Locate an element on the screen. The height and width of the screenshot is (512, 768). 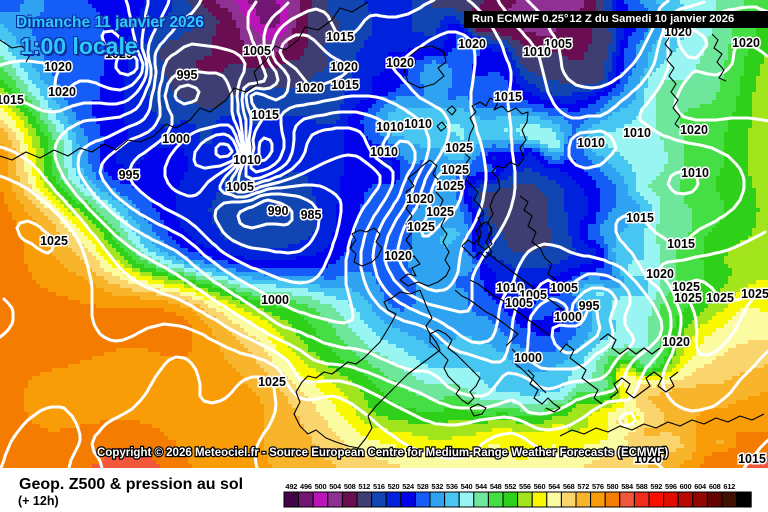
svg-text: 985 is located at coordinates (311, 215).